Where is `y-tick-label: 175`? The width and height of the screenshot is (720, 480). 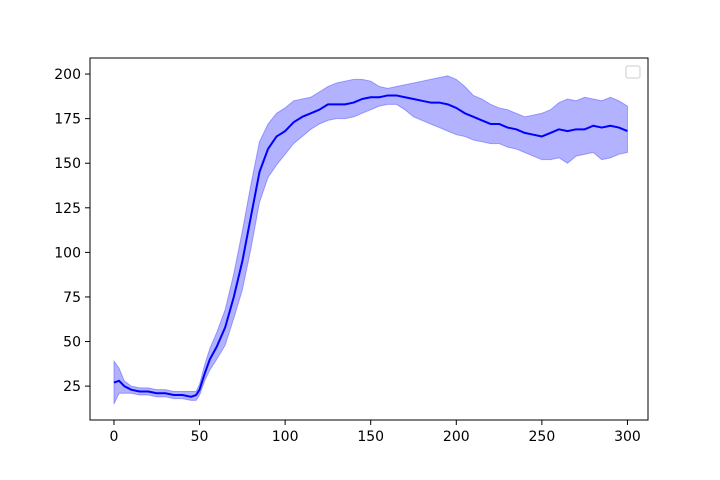
y-tick-label: 175 is located at coordinates (67, 120).